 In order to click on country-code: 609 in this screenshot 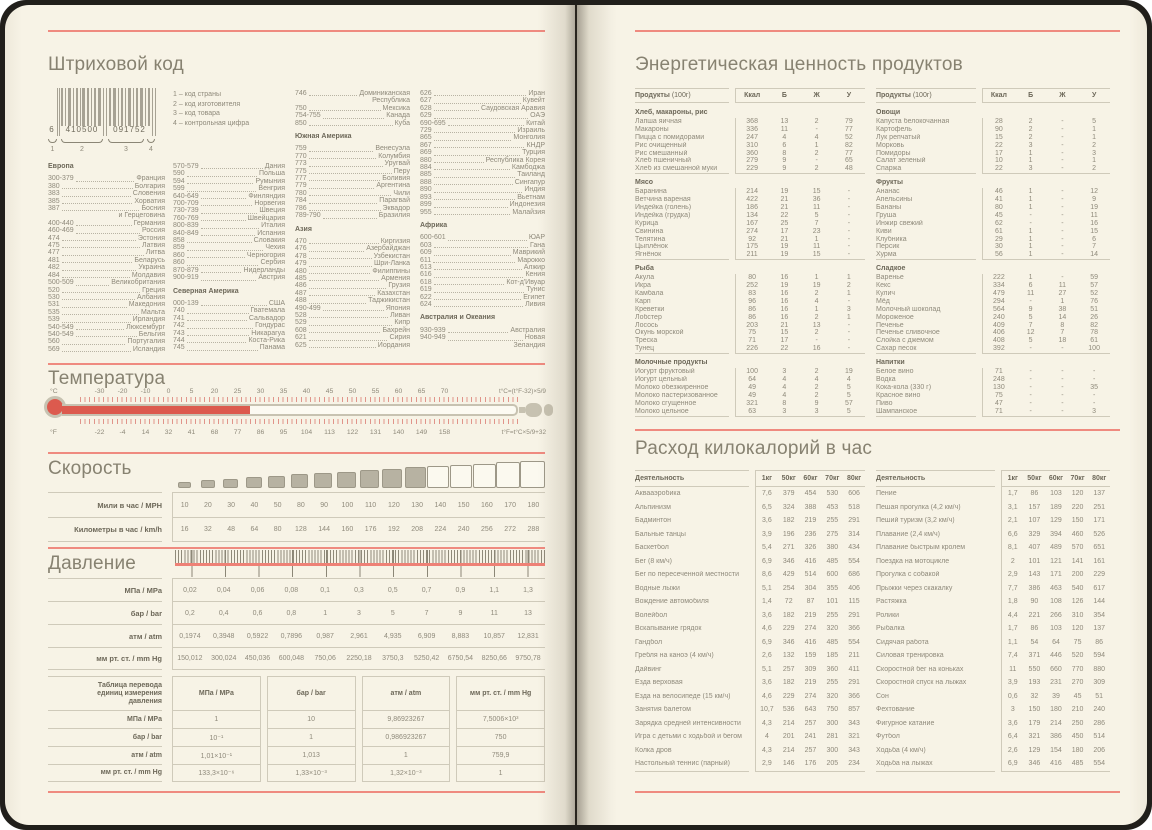, I will do `click(426, 253)`.